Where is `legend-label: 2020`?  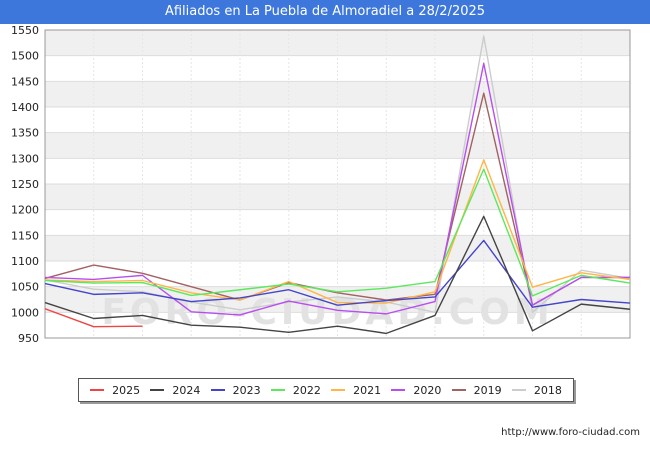 legend-label: 2020 is located at coordinates (427, 390).